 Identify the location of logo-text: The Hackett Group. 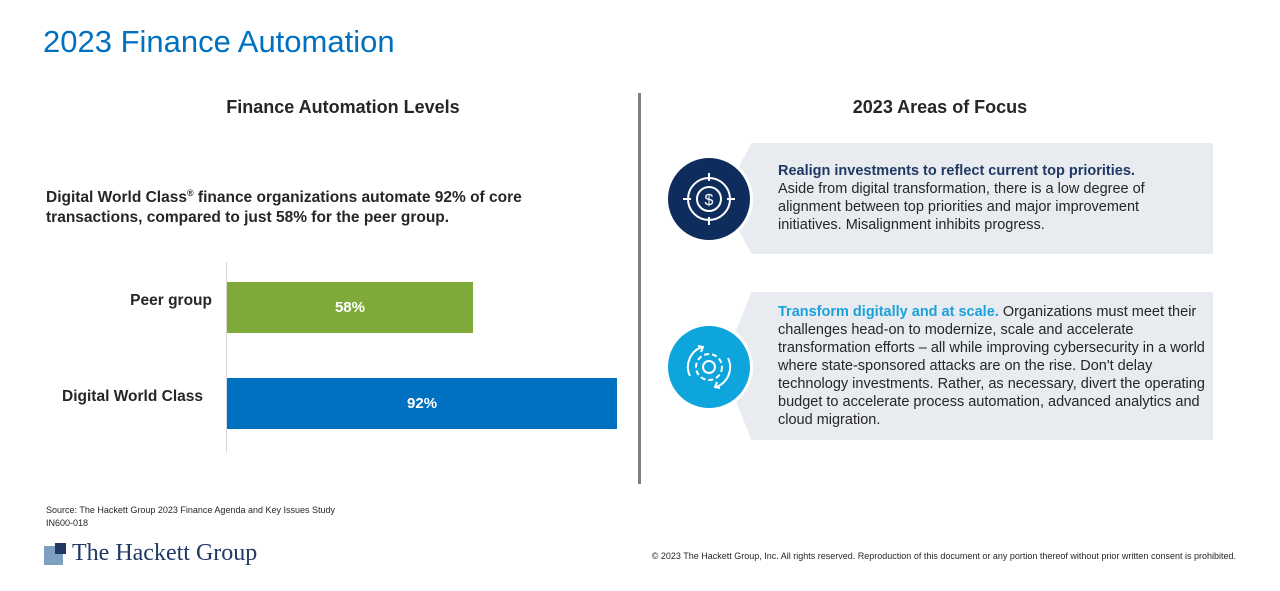
(165, 553).